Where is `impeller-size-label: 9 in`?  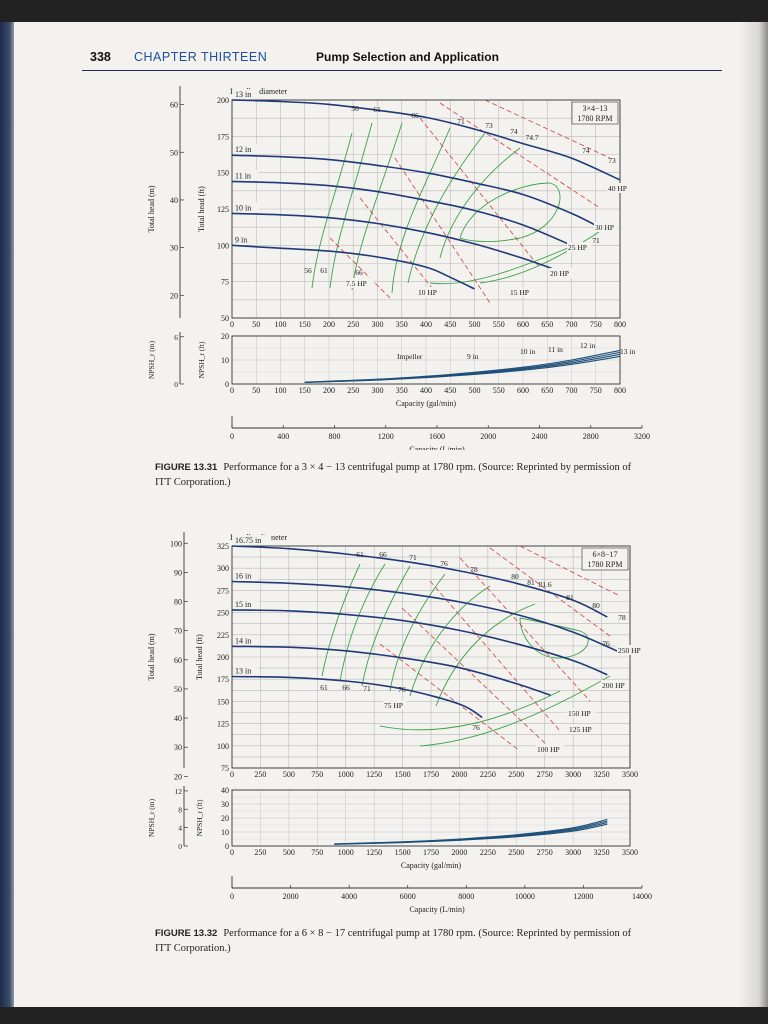
impeller-size-label: 9 in is located at coordinates (241, 239).